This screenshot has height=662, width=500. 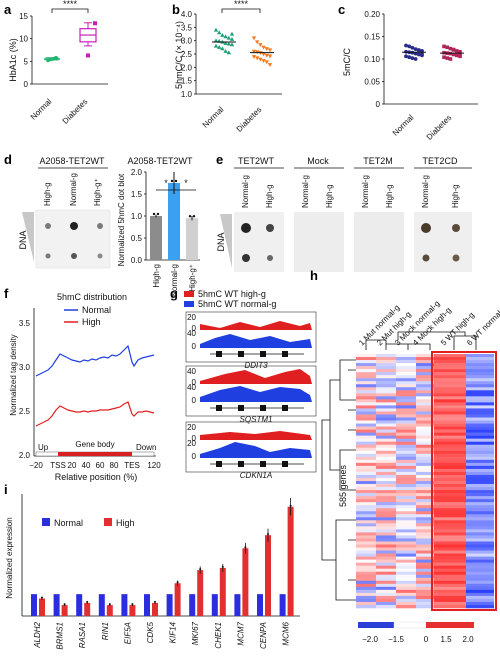 I want to click on panel-letter-d: d, so click(x=8, y=159).